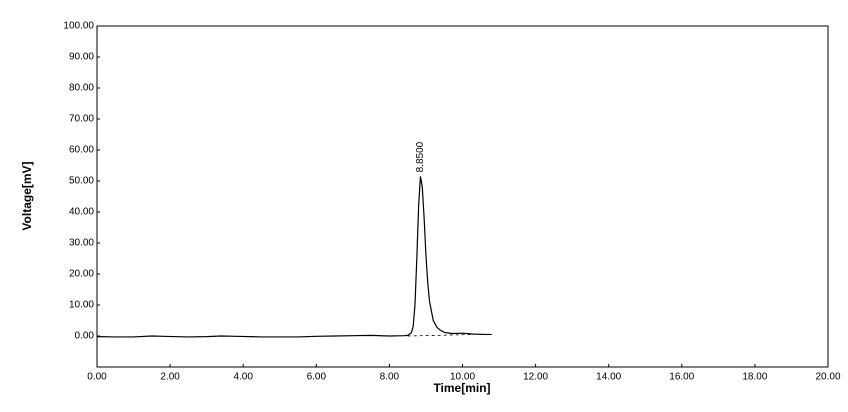  I want to click on x-tick-label: 16.00, so click(681, 377).